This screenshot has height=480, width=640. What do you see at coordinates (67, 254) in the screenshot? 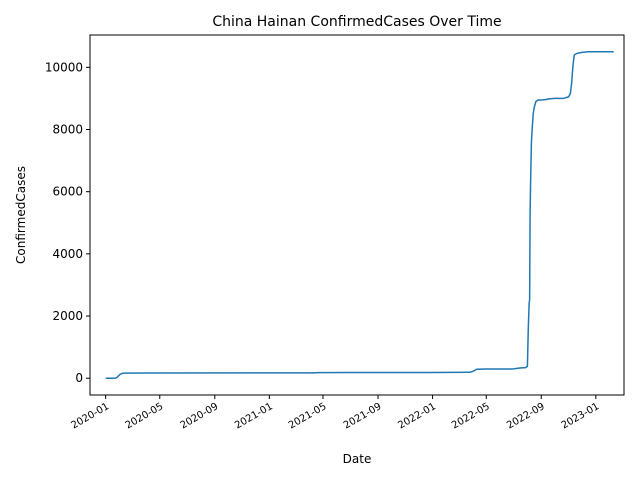
I see `y-tick-label: 4000` at bounding box center [67, 254].